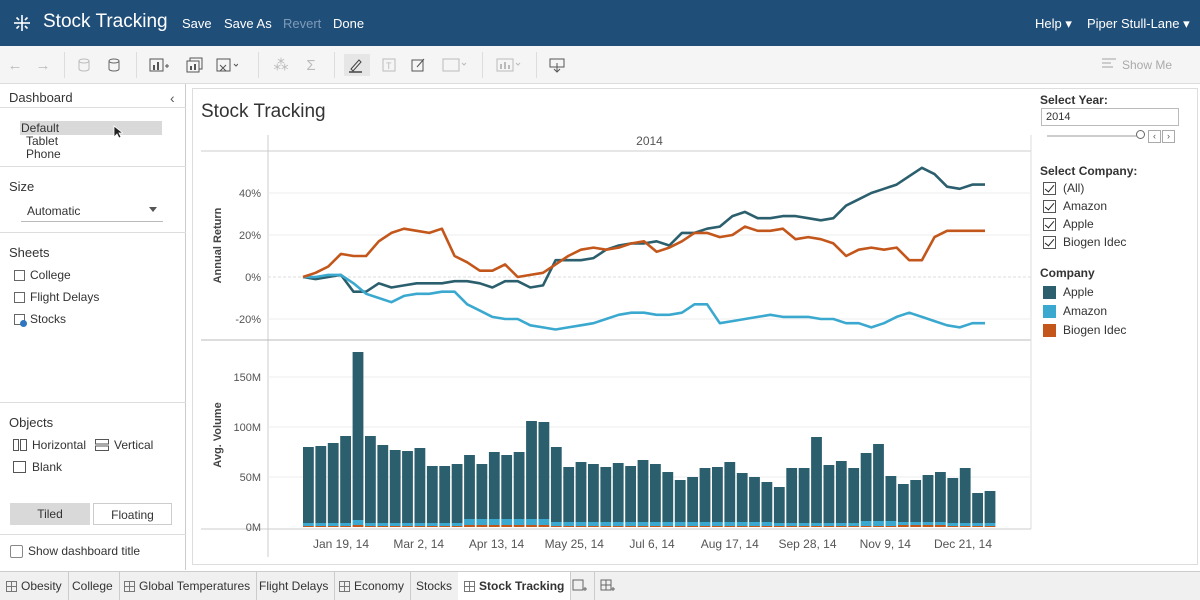 This screenshot has height=600, width=1200. Describe the element at coordinates (19, 275) in the screenshot. I see `worksheet-icon` at that location.